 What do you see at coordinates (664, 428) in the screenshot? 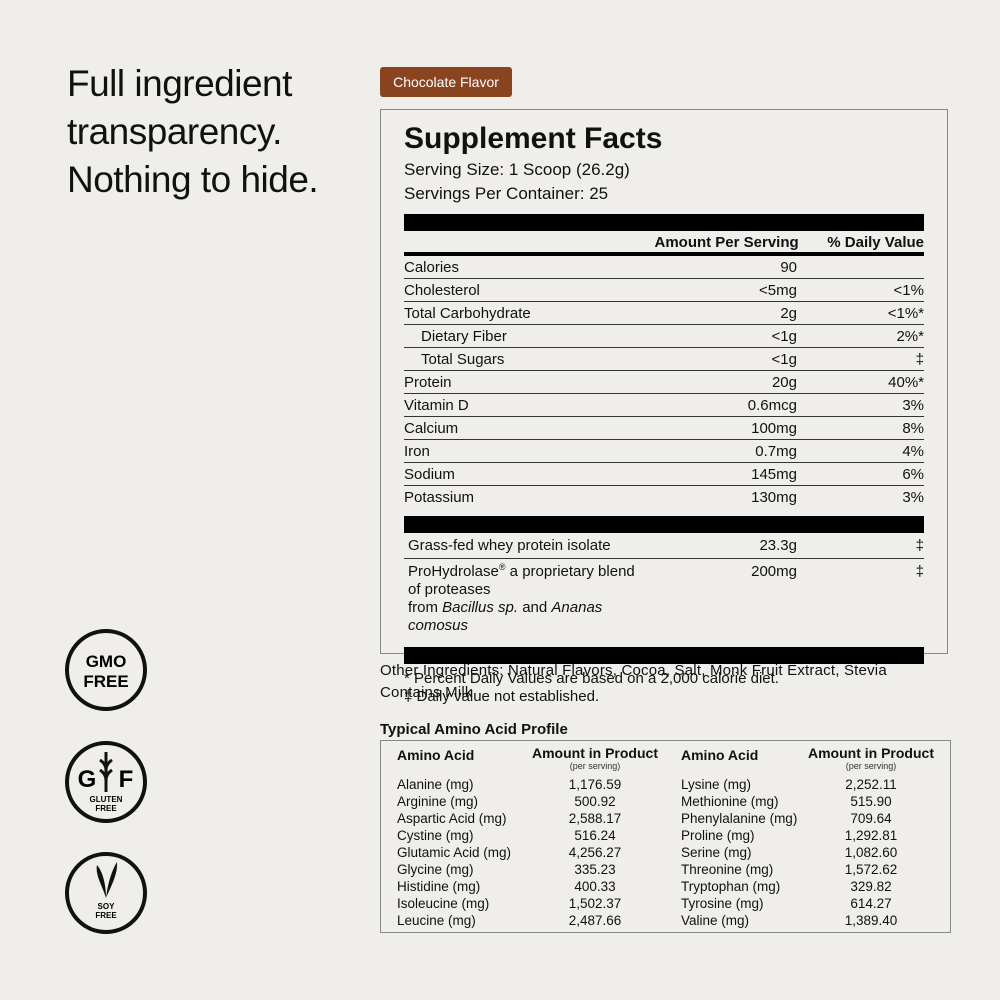
I see `facts-row: Calcium 100mg 8%` at bounding box center [664, 428].